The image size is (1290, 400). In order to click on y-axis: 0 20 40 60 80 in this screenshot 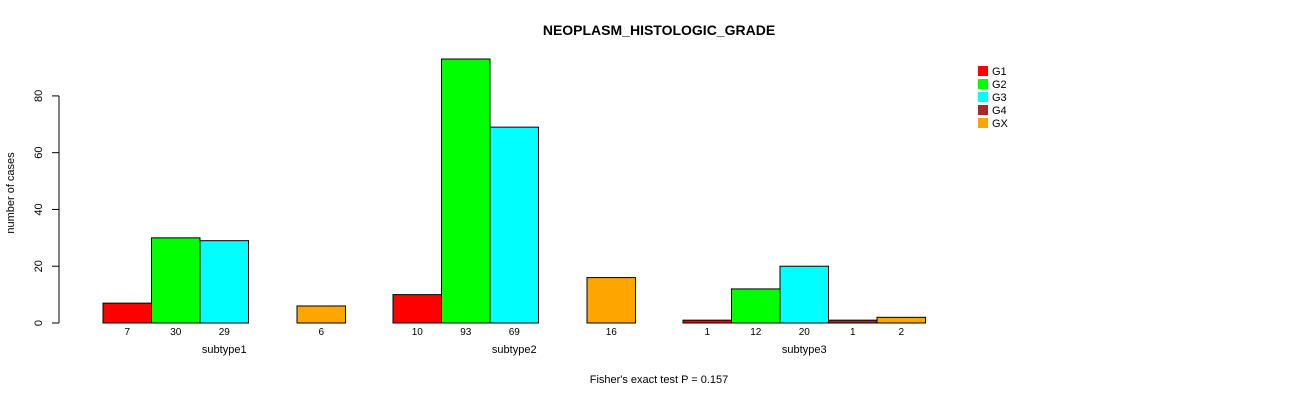, I will do `click(46, 208)`.